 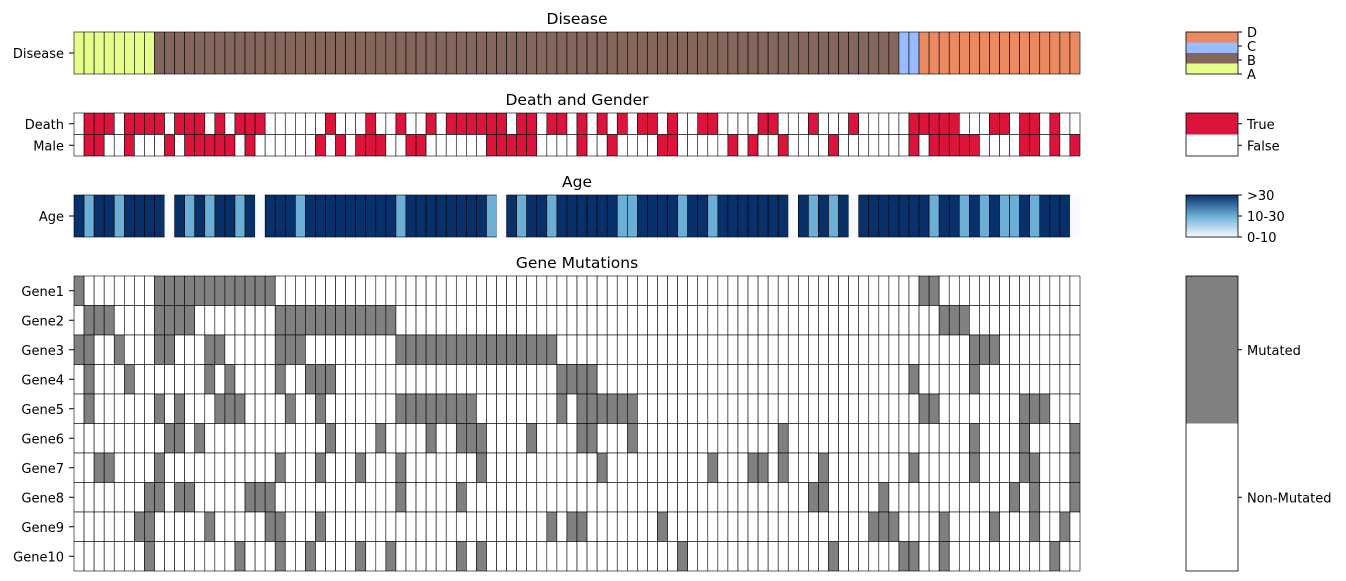 What do you see at coordinates (1251, 61) in the screenshot?
I see `legend-label-b: B` at bounding box center [1251, 61].